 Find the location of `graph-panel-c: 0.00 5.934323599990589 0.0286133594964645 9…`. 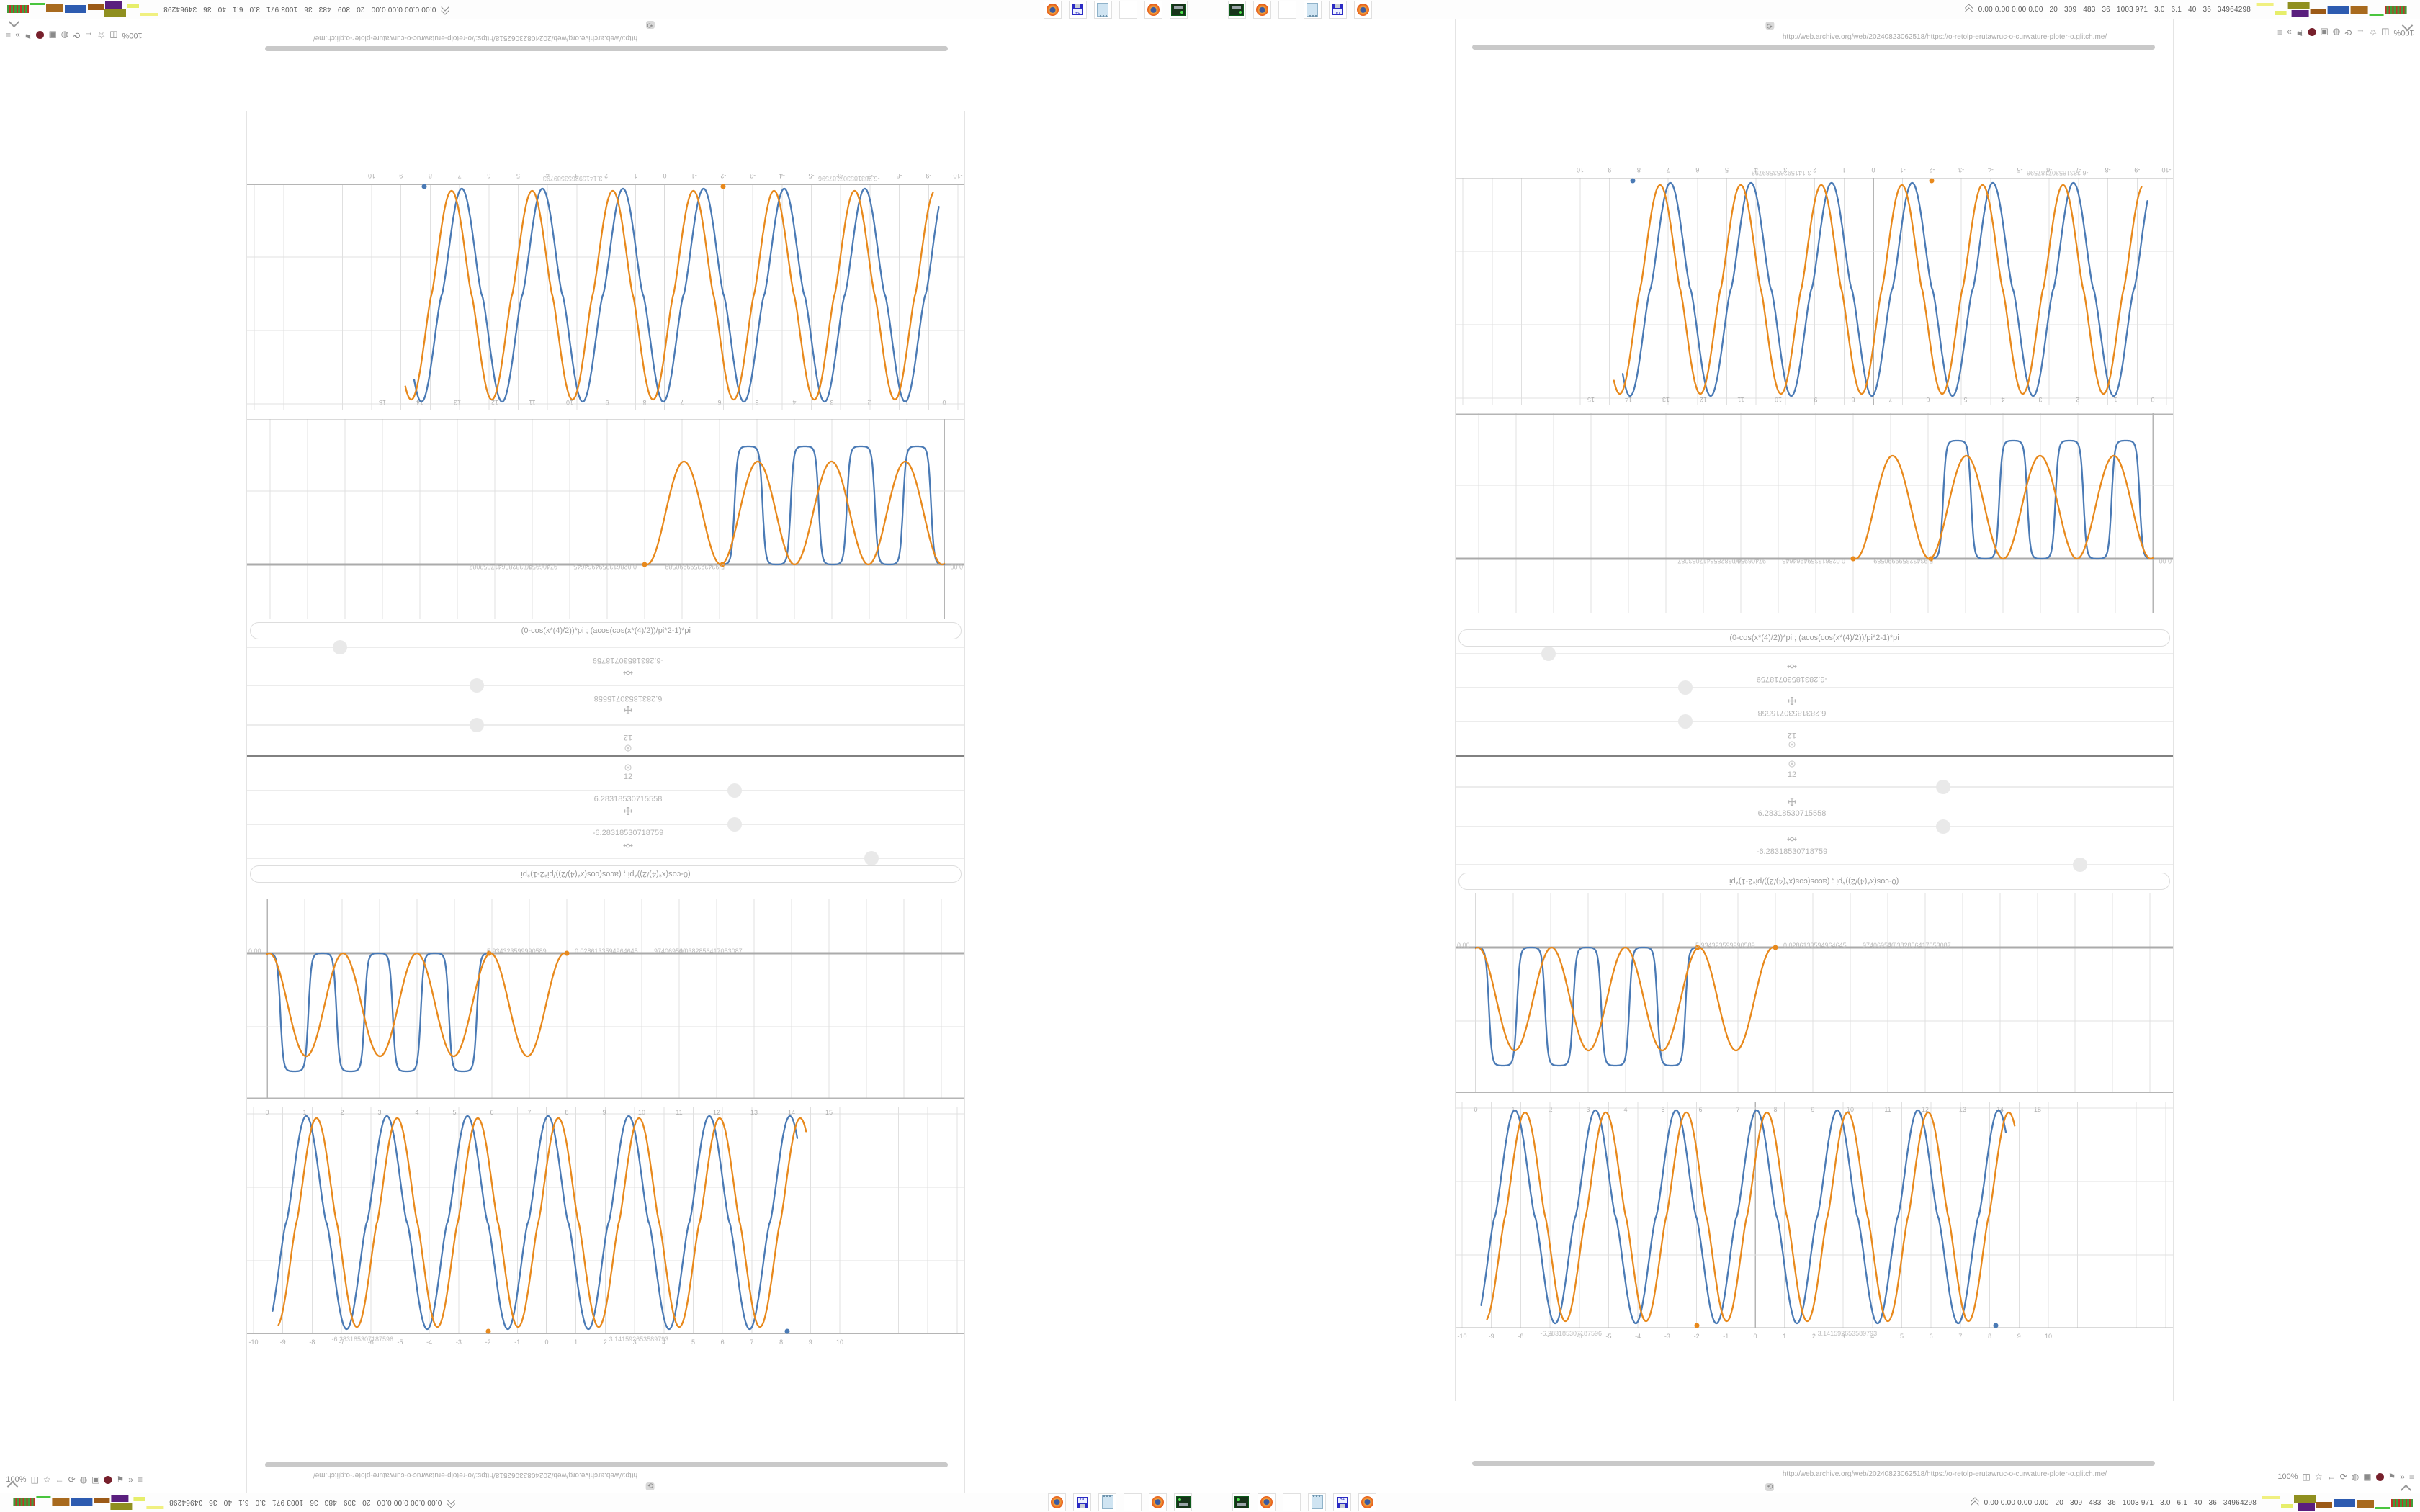

graph-panel-c: 0.00 5.934323599990589 0.0286133594964645 9… is located at coordinates (605, 519).